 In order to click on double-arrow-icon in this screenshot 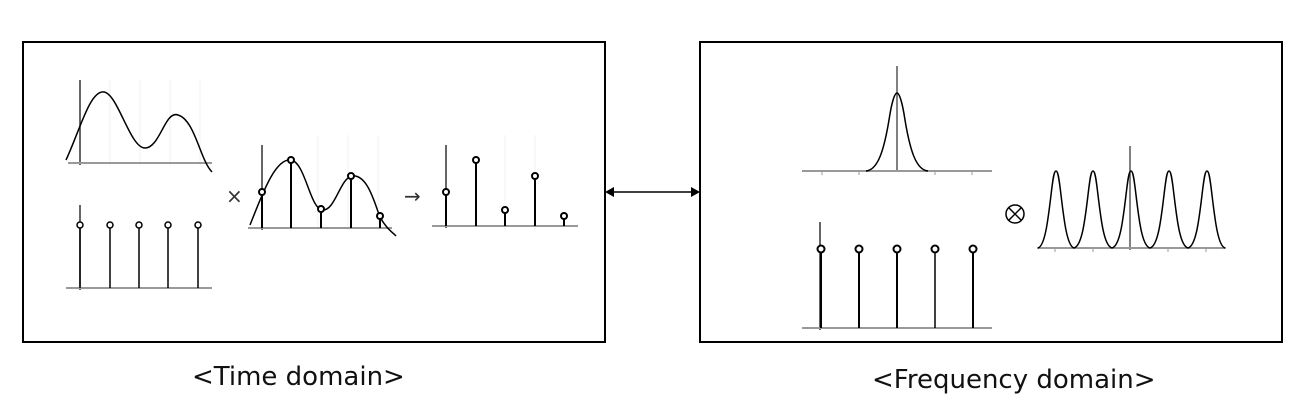, I will do `click(652, 192)`.